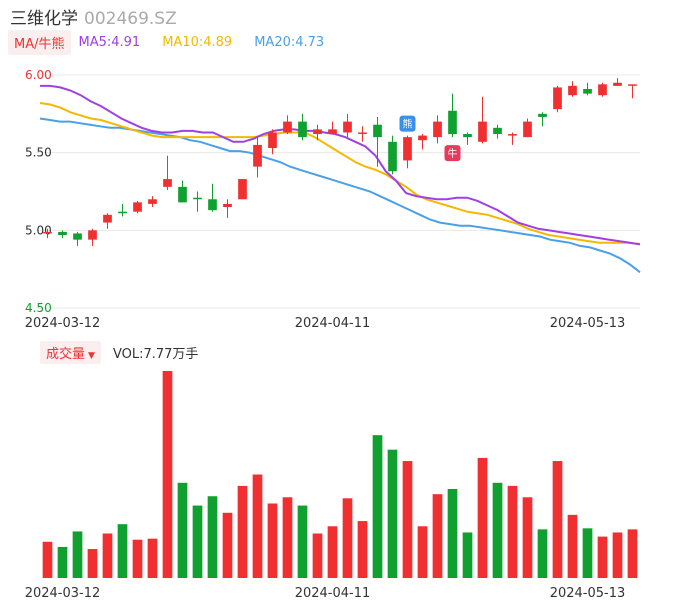 The image size is (686, 606). What do you see at coordinates (38, 153) in the screenshot?
I see `y-tick-label: 5.50` at bounding box center [38, 153].